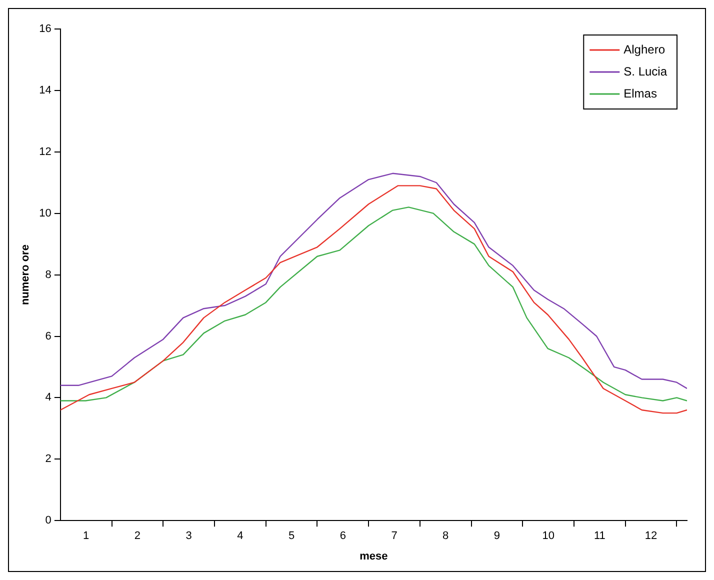 The height and width of the screenshot is (580, 714). Describe the element at coordinates (45, 213) in the screenshot. I see `y-tick-label: 10` at that location.